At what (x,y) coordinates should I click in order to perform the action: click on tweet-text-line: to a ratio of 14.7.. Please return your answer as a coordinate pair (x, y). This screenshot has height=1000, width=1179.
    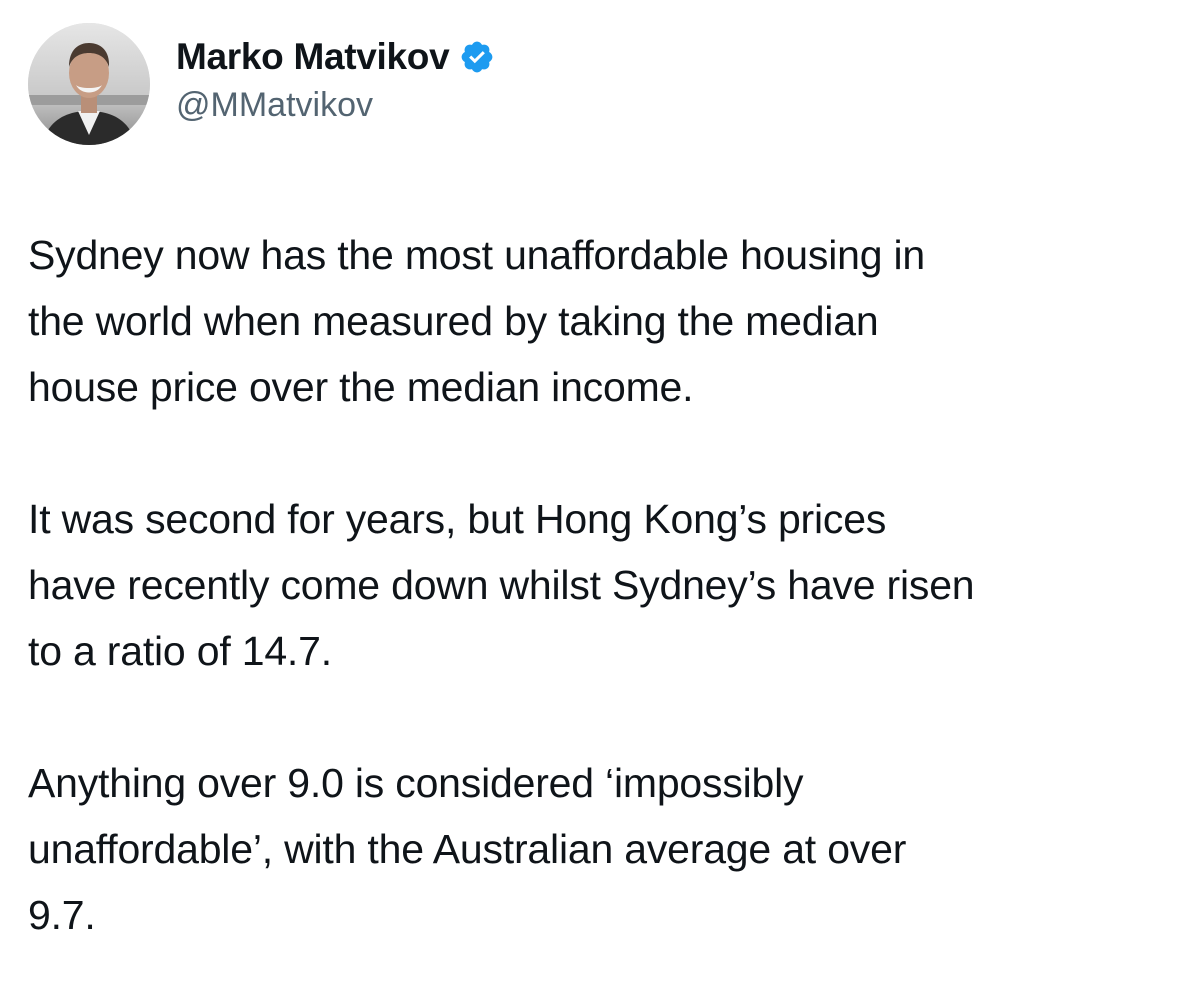
    Looking at the image, I should click on (180, 651).